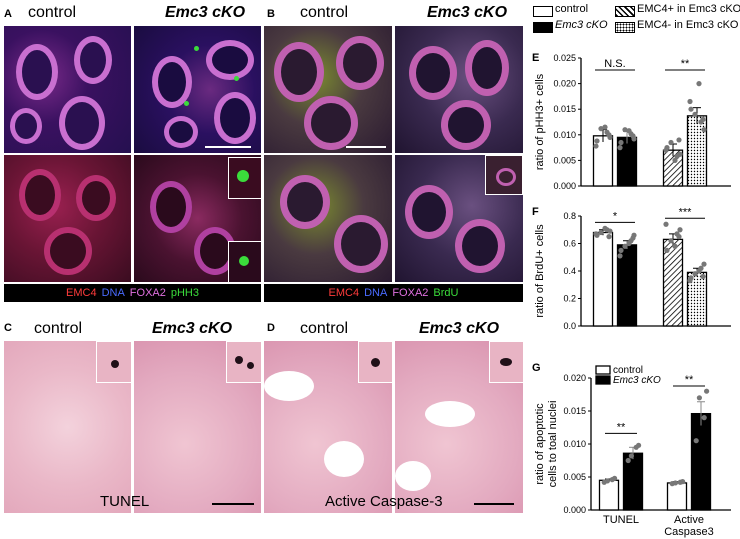 The height and width of the screenshot is (539, 740). I want to click on panel-a-inset-bottom, so click(244, 261).